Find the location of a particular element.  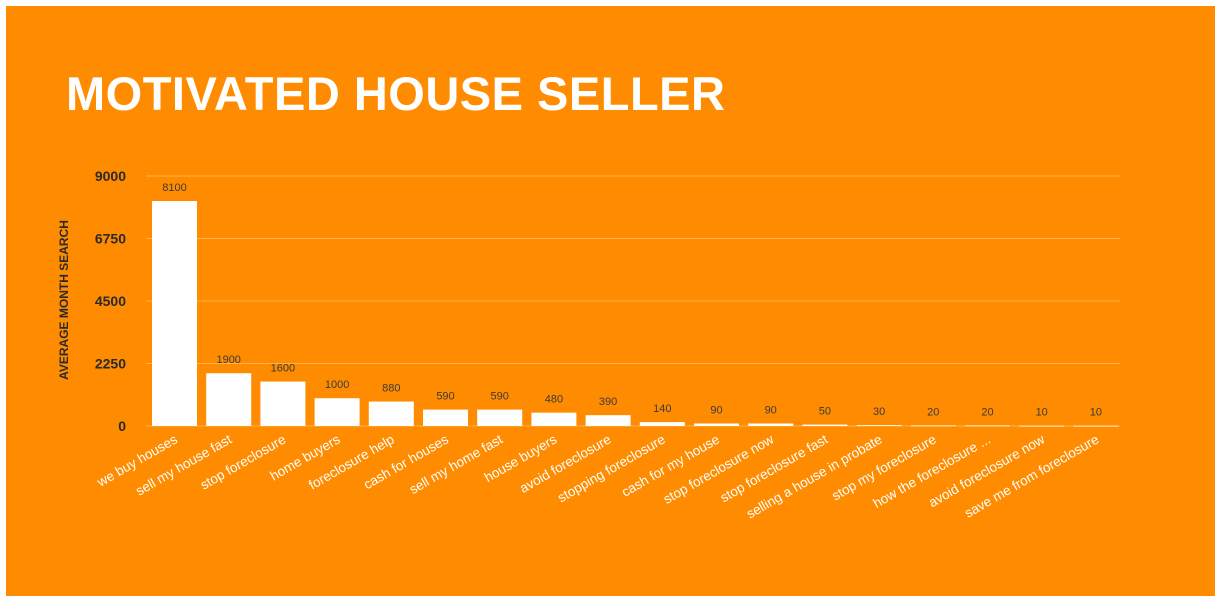

y-axis-ticks: 0 2250 4500 6750 9000 is located at coordinates (110, 301).